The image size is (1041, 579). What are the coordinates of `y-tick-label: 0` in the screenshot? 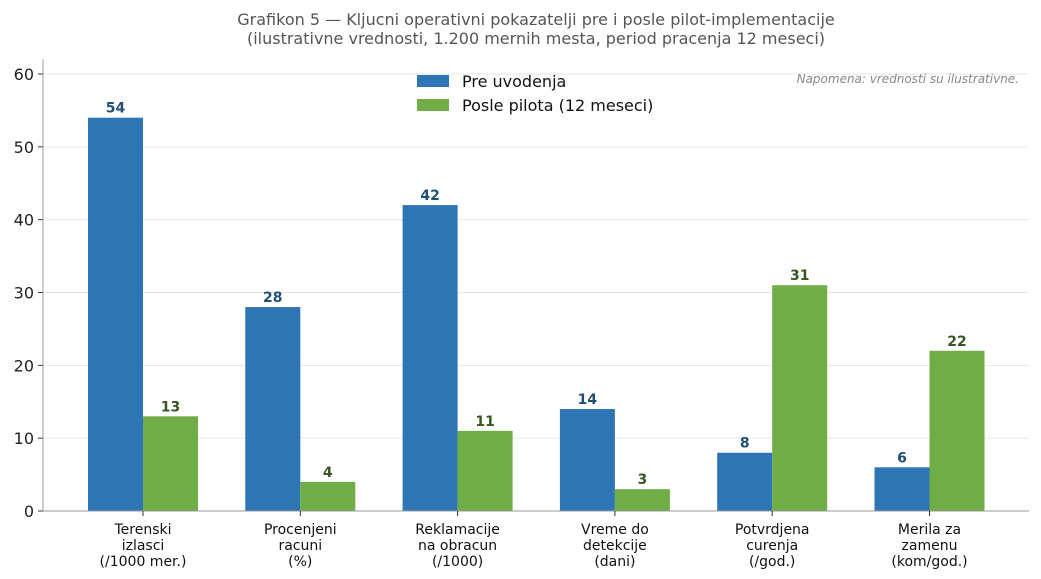 It's located at (29, 511).